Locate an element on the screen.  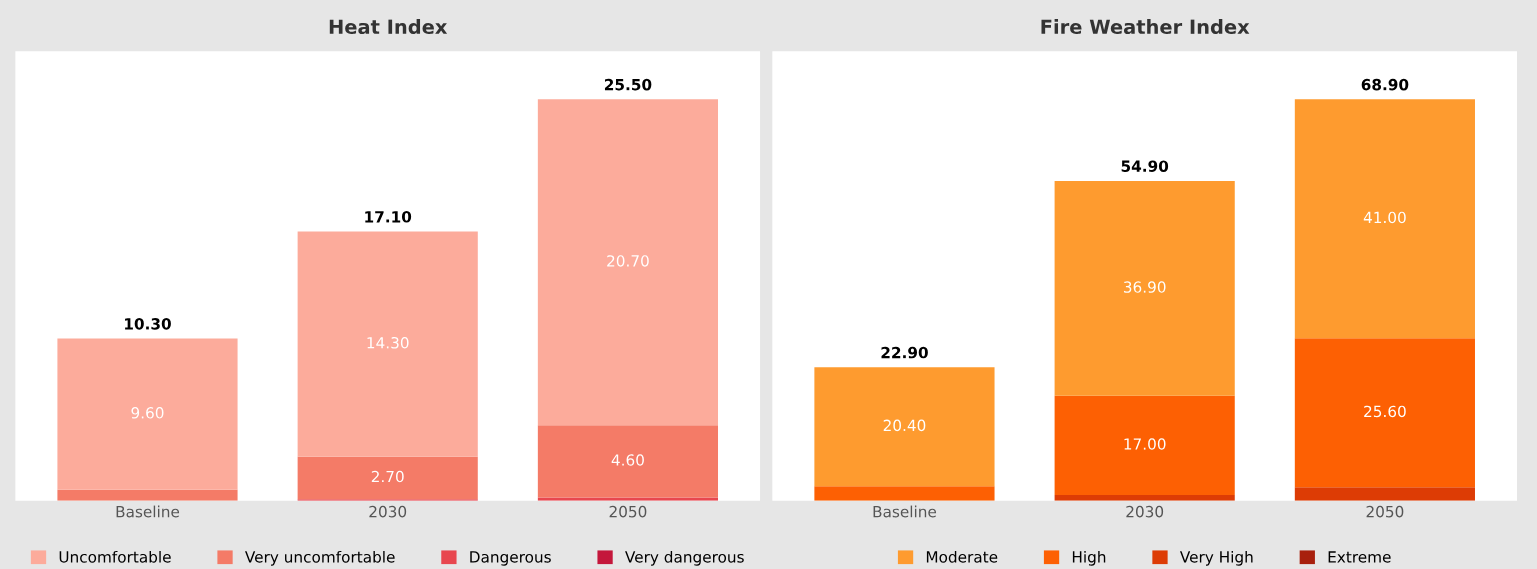
legend-label: Very uncomfortable is located at coordinates (320, 558).